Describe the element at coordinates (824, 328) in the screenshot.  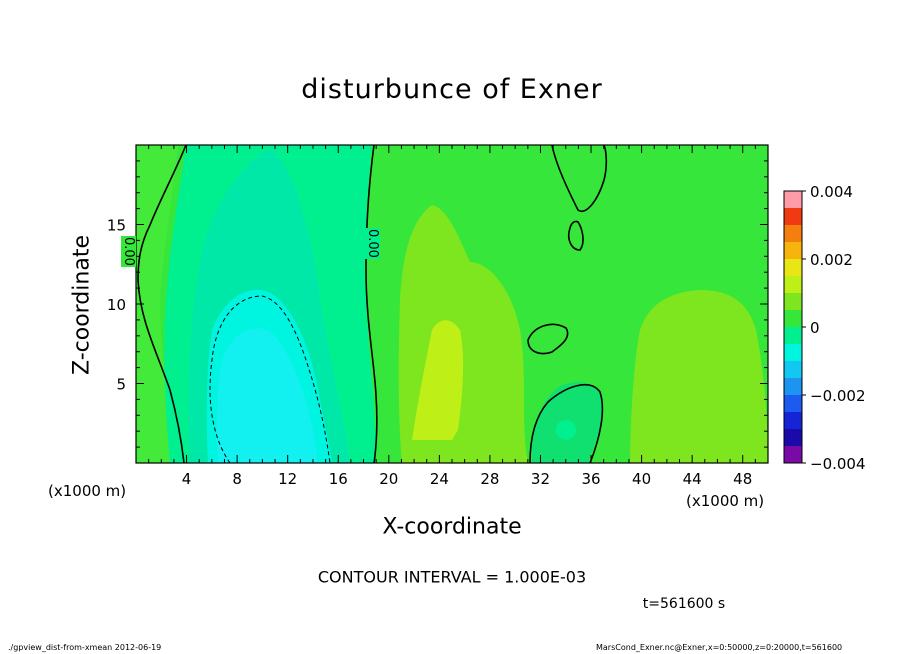
I see `colorbar: 0.004 0.002 0 −0.002 −0.004` at that location.